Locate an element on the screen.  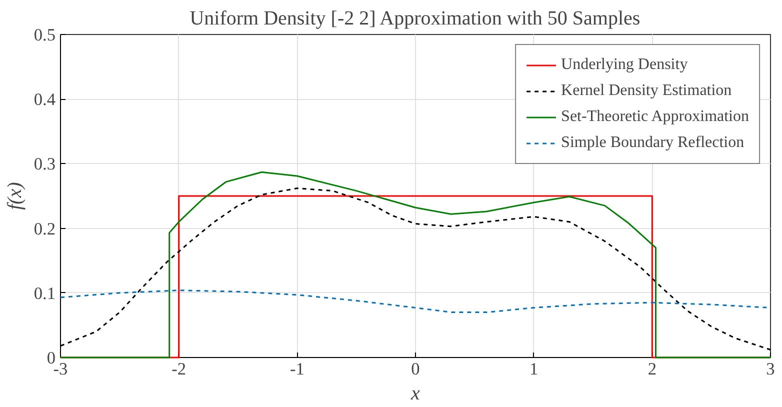
legend-label: Underlying Density is located at coordinates (624, 65).